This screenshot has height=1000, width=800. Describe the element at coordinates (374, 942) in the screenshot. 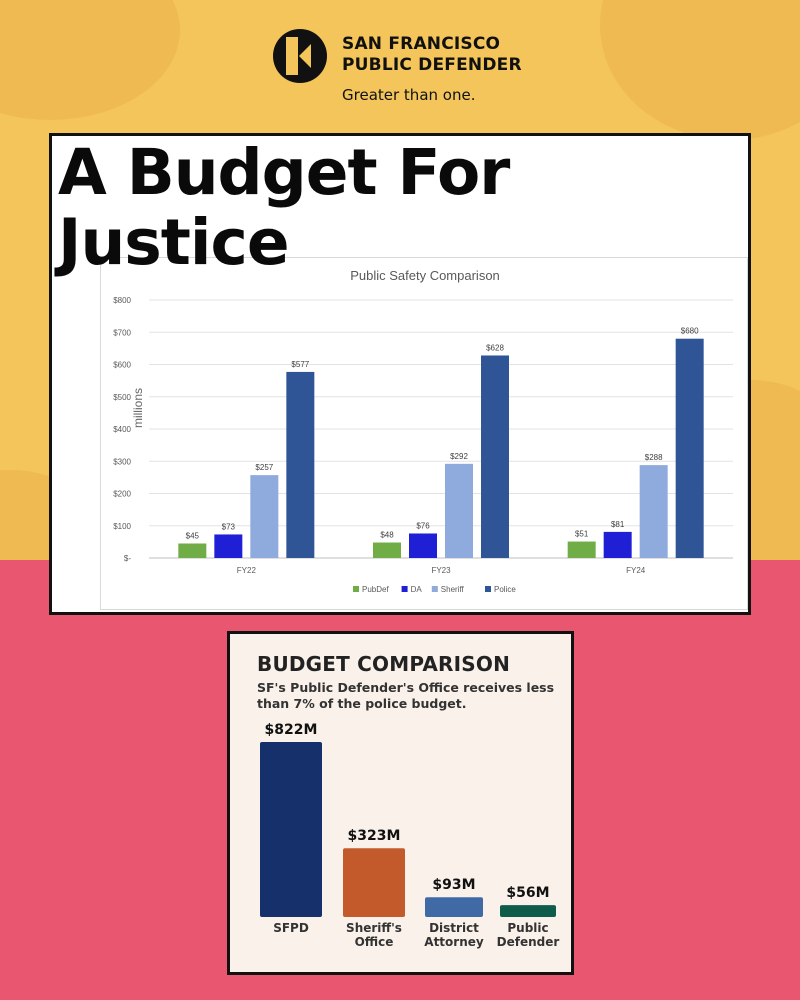

I see `budget-category-label: Office` at that location.